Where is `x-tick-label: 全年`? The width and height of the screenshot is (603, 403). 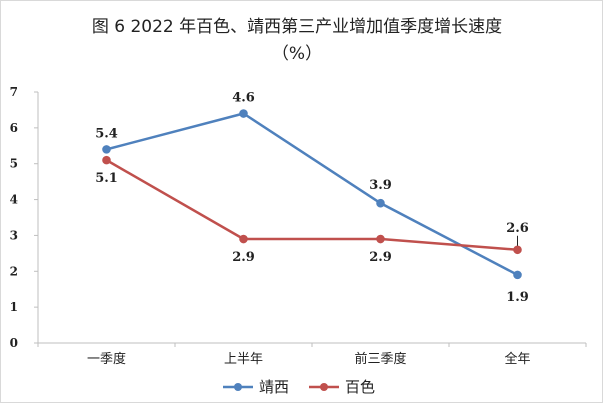
x-tick-label: 全年 is located at coordinates (517, 359).